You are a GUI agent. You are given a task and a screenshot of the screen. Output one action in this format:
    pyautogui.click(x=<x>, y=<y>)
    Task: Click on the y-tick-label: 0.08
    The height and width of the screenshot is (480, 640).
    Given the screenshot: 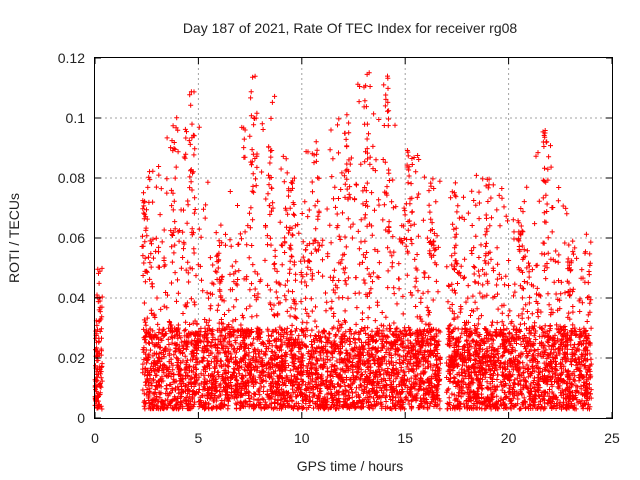 What is the action you would take?
    pyautogui.click(x=71, y=178)
    